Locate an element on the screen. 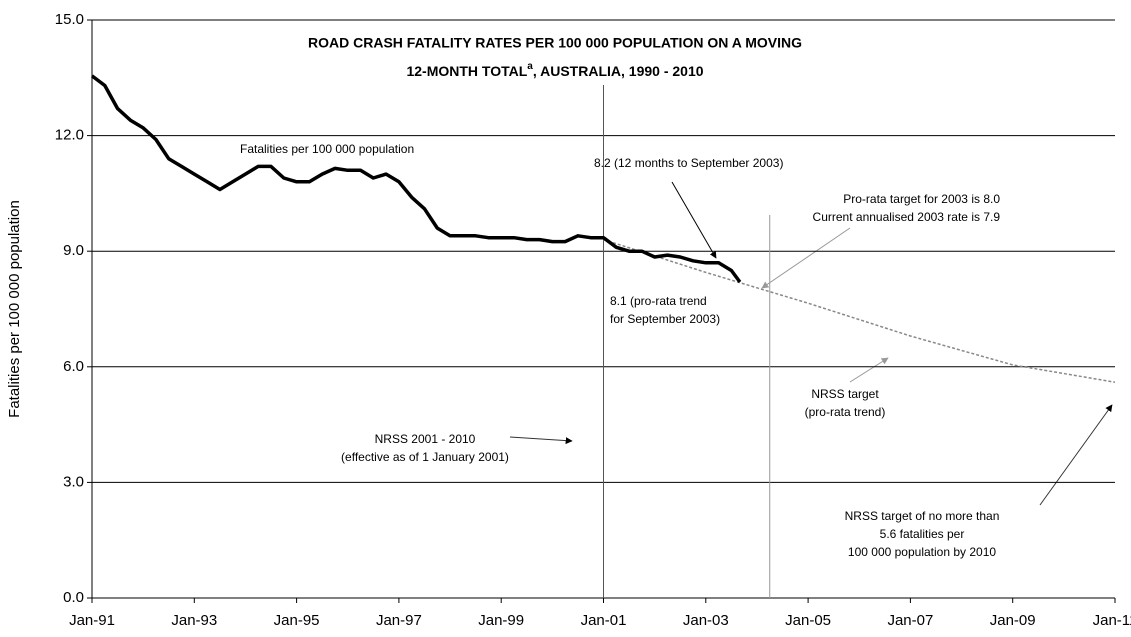  annotation: Current annualised 2003 rate is 7.9 is located at coordinates (907, 217).